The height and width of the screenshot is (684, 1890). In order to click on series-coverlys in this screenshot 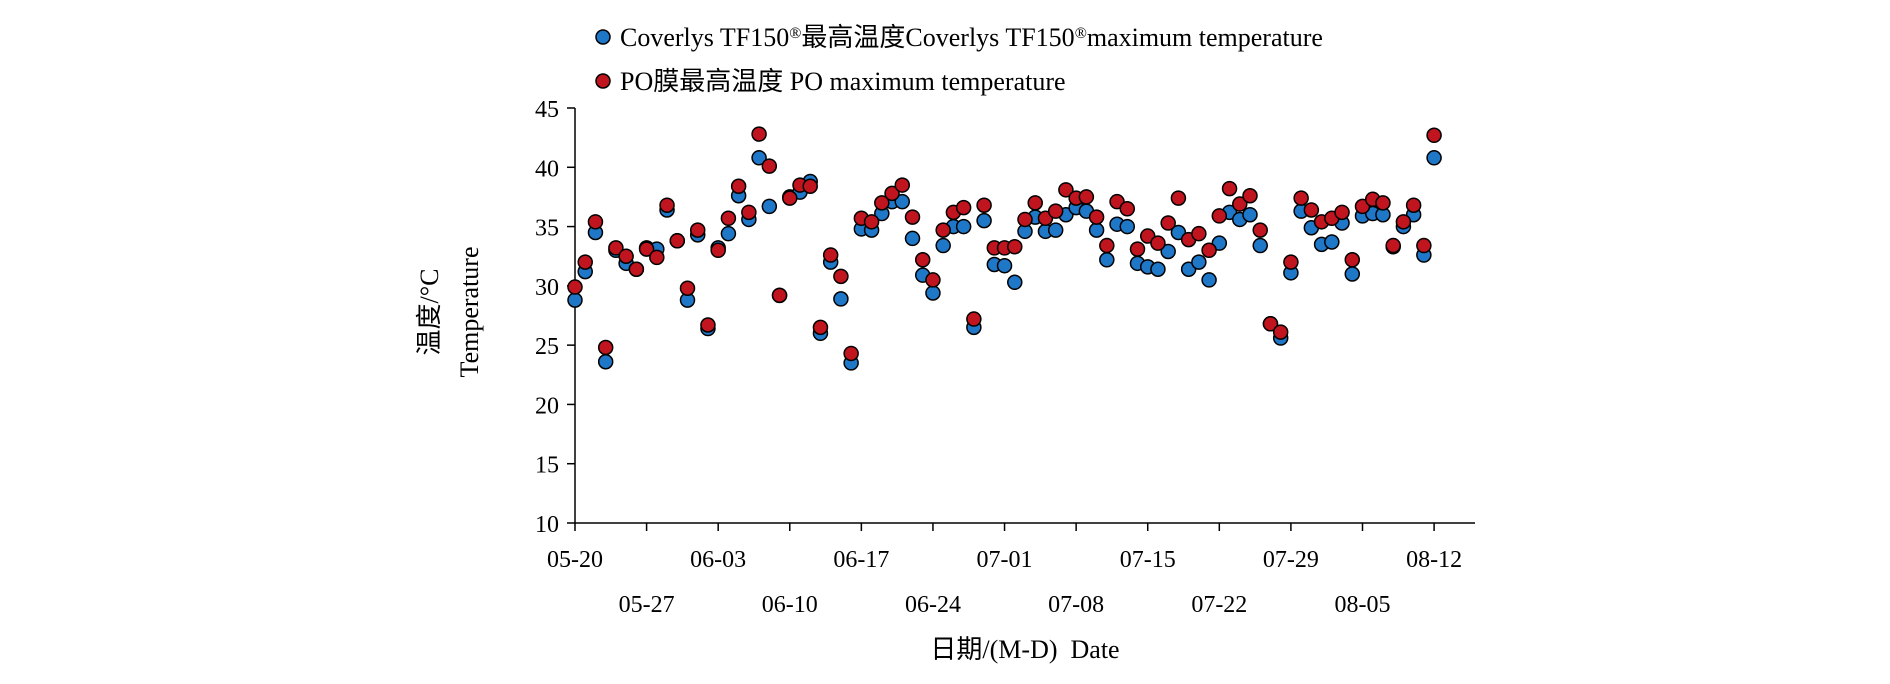, I will do `click(1004, 260)`.